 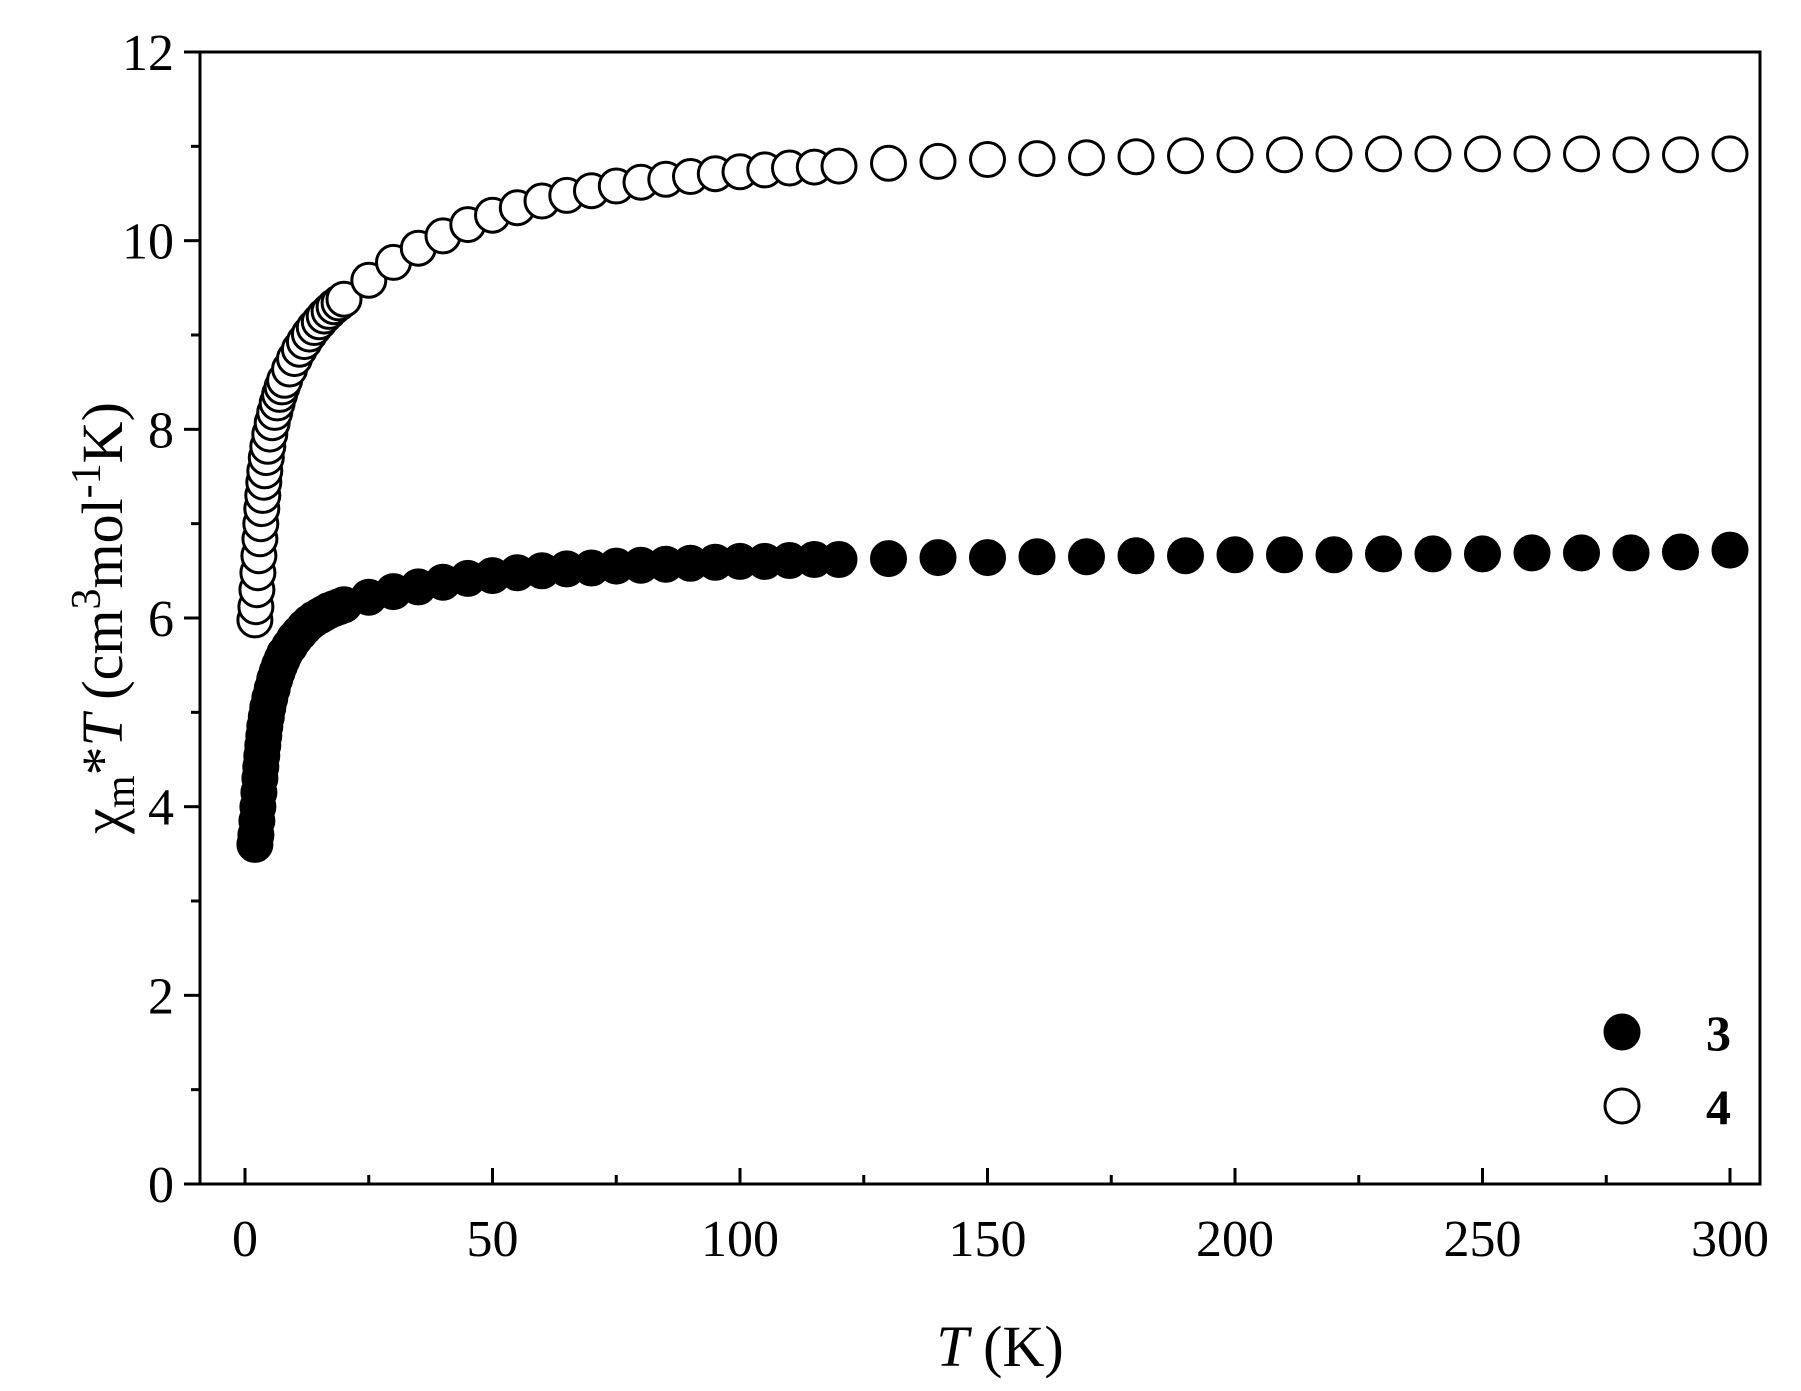 What do you see at coordinates (1622, 1032) in the screenshot?
I see `legend-marker-filled-circle` at bounding box center [1622, 1032].